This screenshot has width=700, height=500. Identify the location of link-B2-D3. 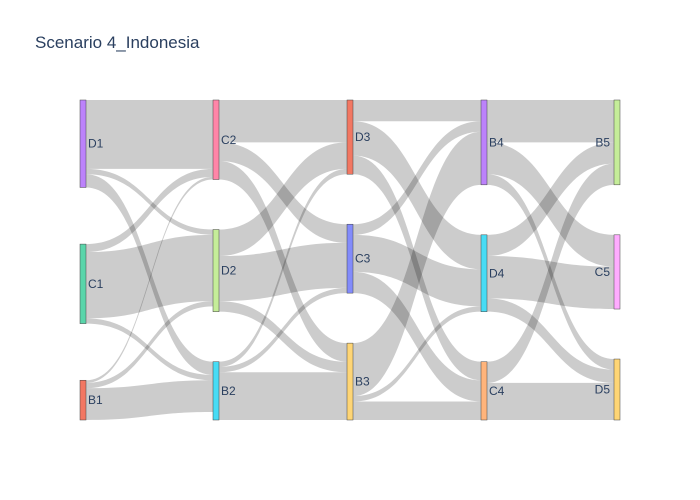
(283, 267).